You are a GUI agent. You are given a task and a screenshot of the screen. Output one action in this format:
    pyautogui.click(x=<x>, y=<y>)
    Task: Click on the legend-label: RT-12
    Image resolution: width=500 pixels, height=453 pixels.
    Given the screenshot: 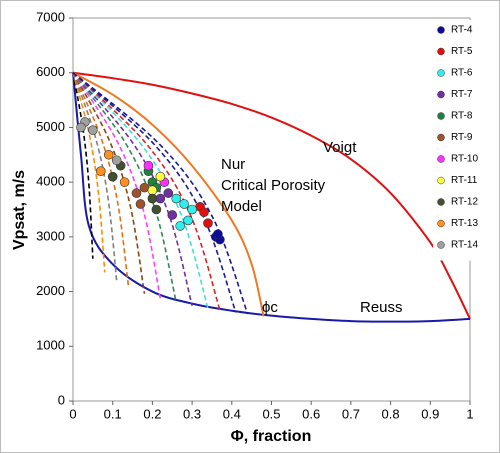 What is the action you would take?
    pyautogui.click(x=464, y=202)
    